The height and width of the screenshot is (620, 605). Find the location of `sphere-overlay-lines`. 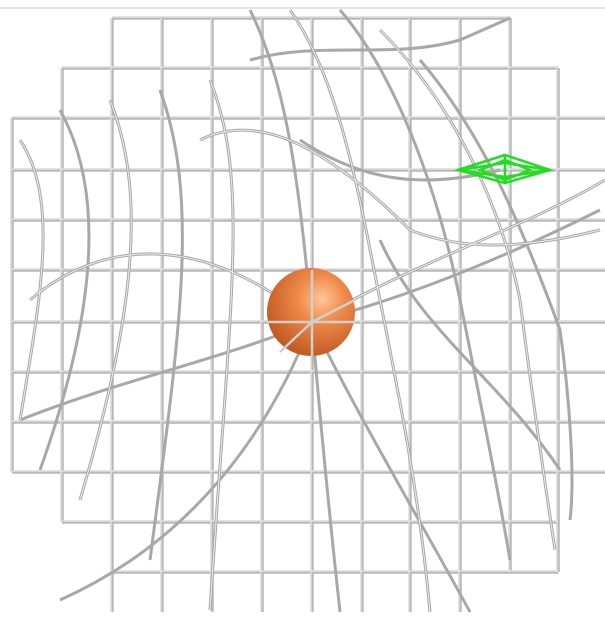

sphere-overlay-lines is located at coordinates (312, 313).